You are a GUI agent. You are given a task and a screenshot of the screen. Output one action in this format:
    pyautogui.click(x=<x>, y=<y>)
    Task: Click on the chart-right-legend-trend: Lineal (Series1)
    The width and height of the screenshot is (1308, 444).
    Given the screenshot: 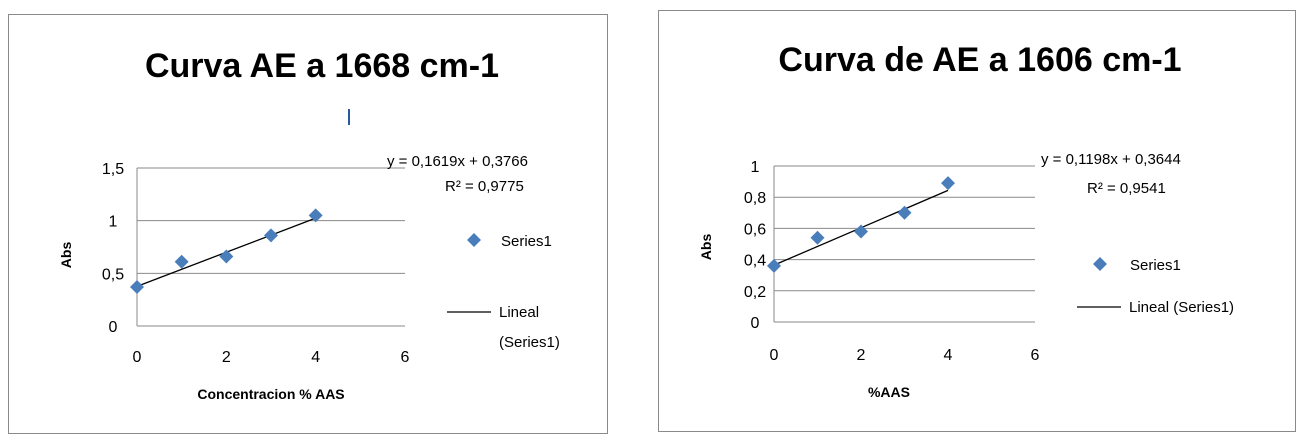 What is the action you would take?
    pyautogui.click(x=1181, y=307)
    